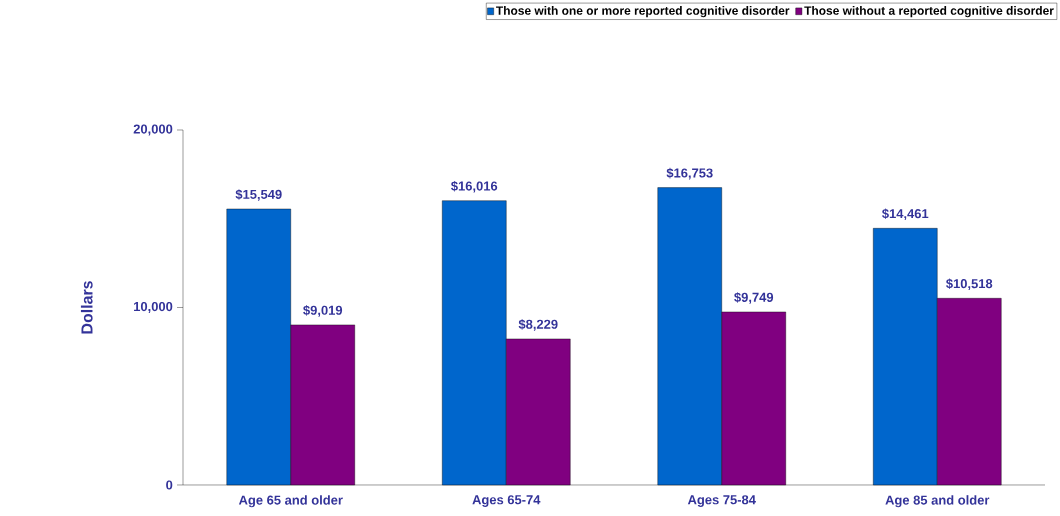  Describe the element at coordinates (937, 501) in the screenshot. I see `x-tick-label: Age 85 and older` at that location.